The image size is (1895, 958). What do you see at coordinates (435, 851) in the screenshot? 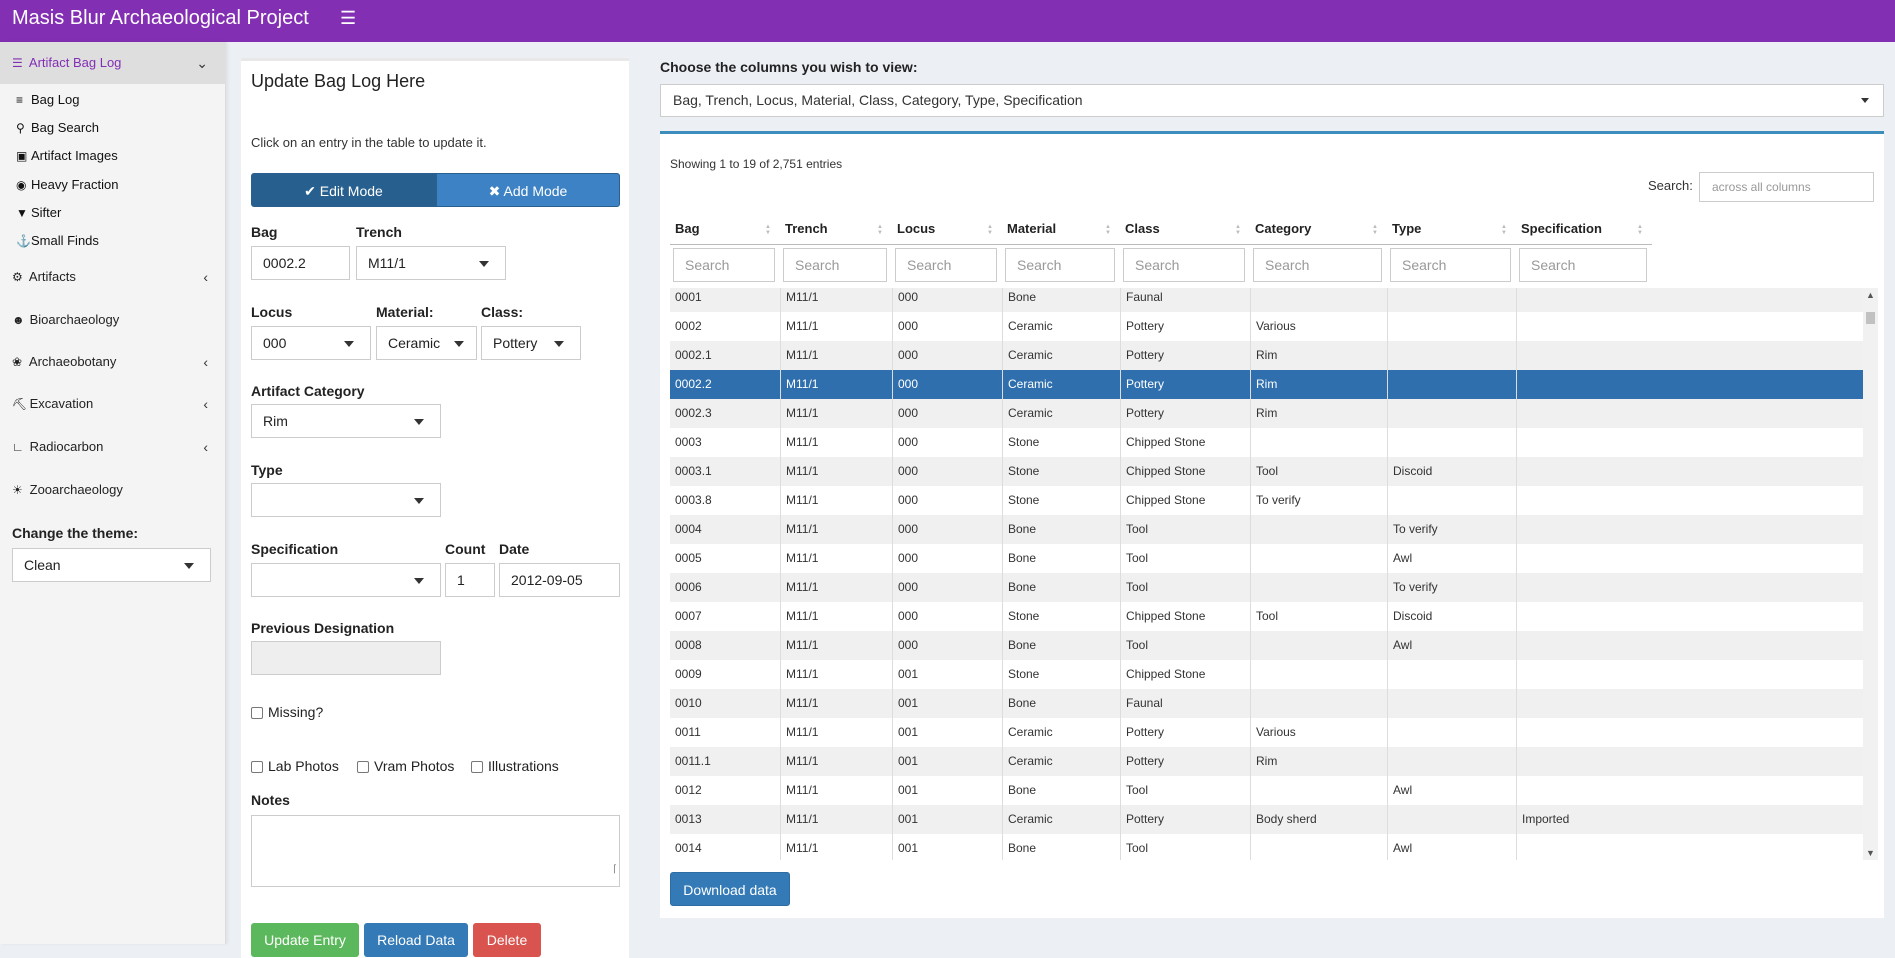
I see `notes-textarea: ⌈` at bounding box center [435, 851].